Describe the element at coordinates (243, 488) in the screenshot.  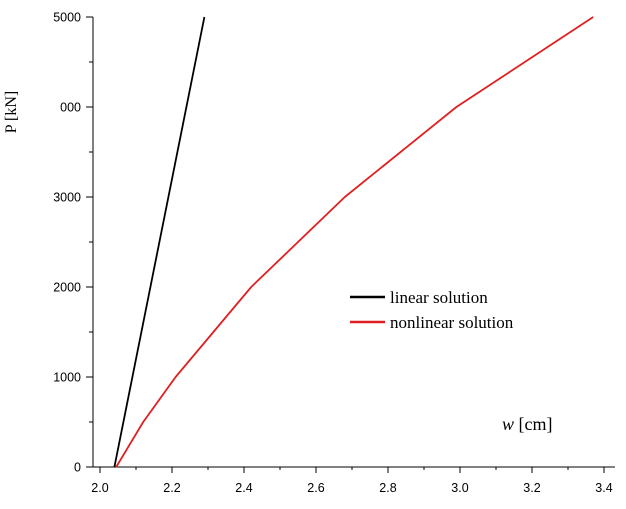
I see `x-tick-label: 2.4` at that location.